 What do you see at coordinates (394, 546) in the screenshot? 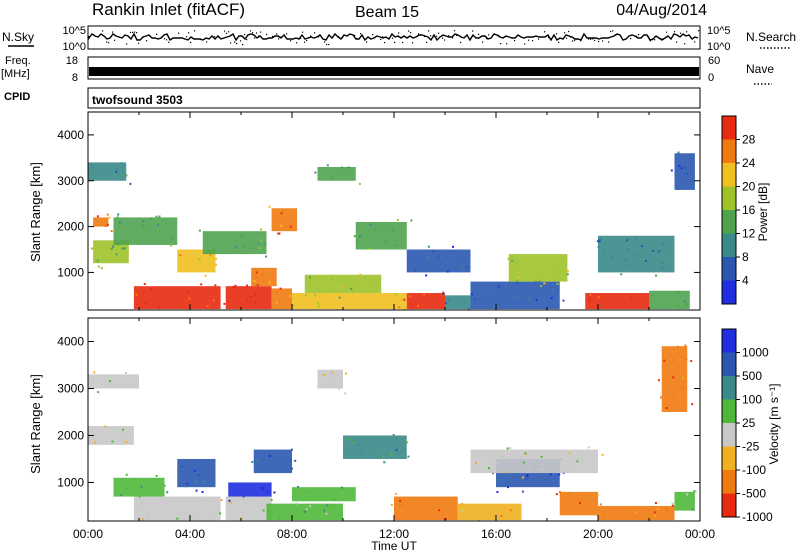
I see `x-axis-label: Time UT` at bounding box center [394, 546].